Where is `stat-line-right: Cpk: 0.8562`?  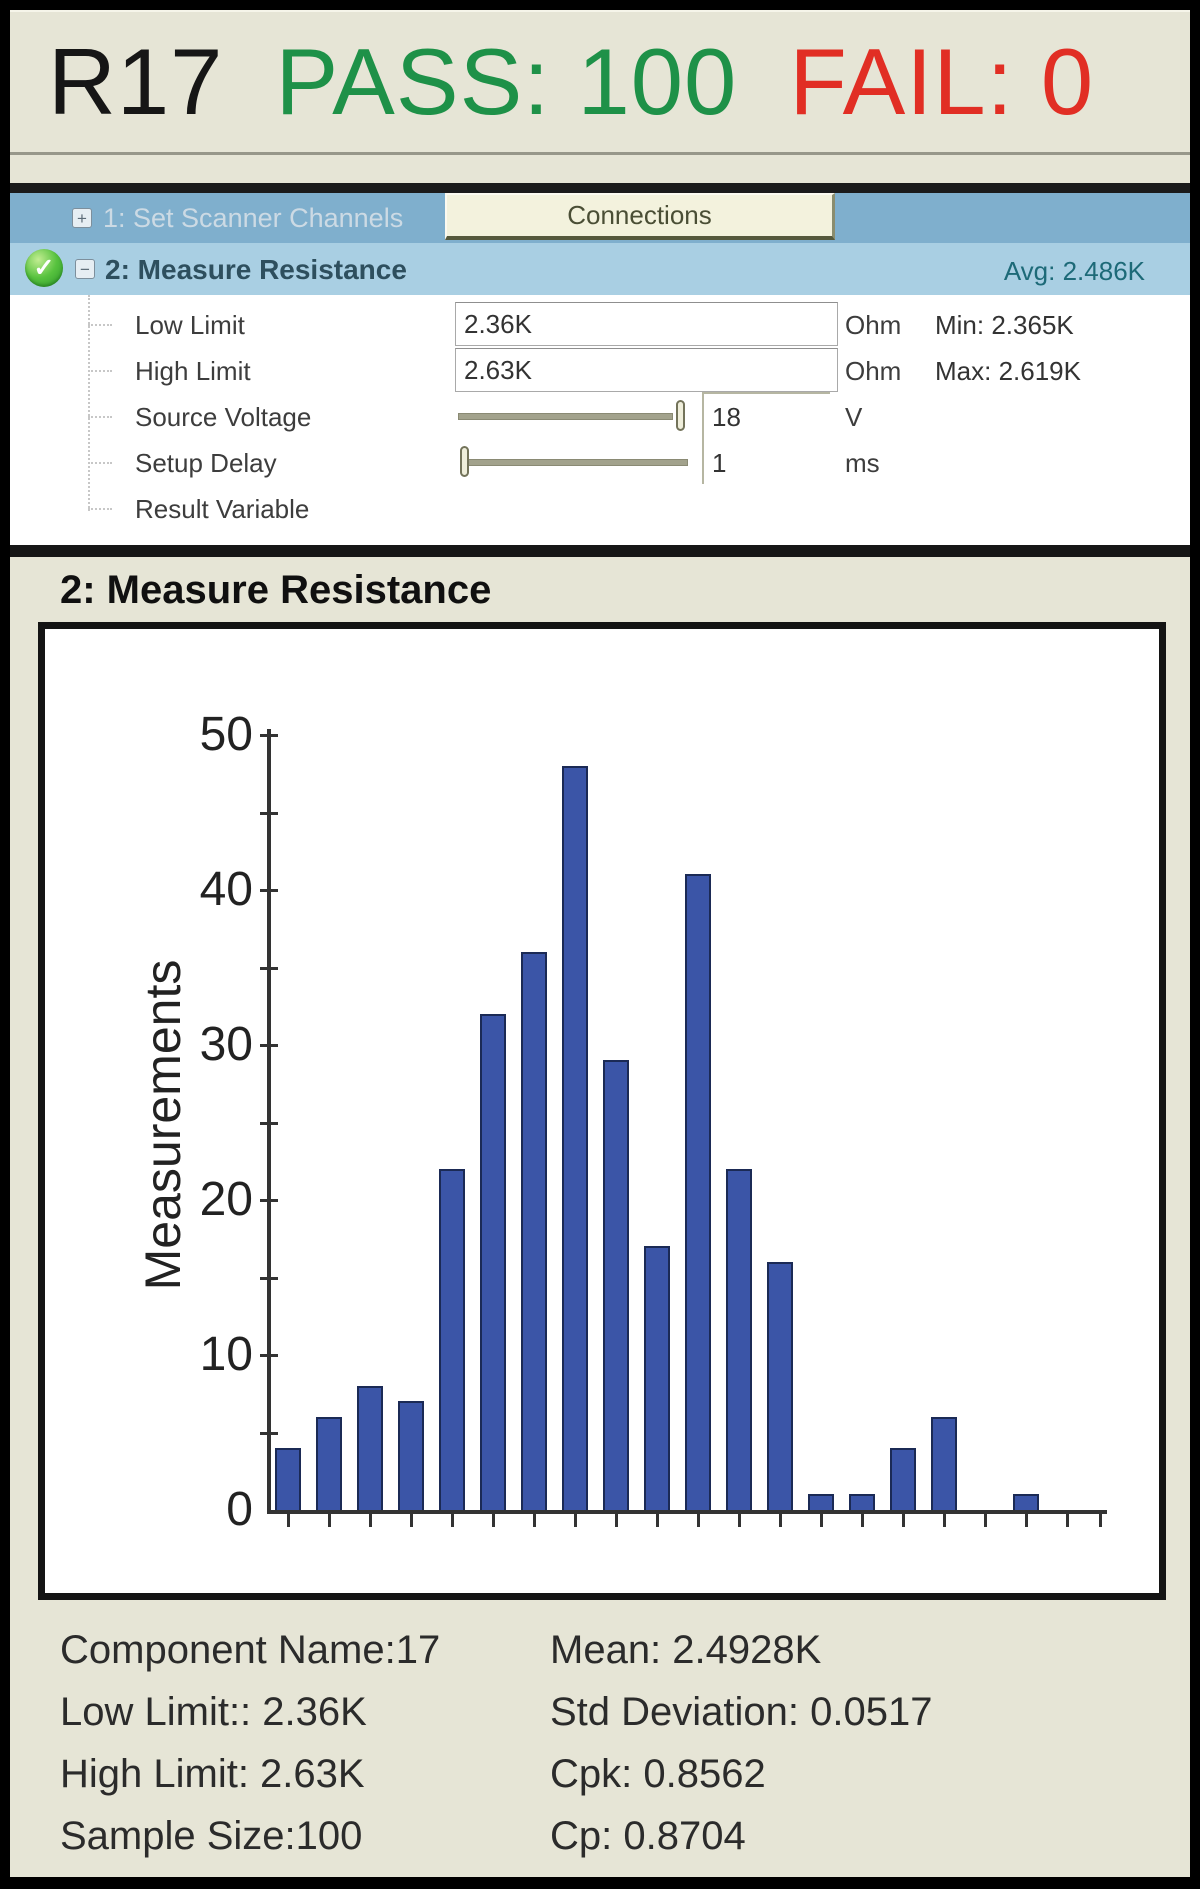 stat-line-right: Cpk: 0.8562 is located at coordinates (658, 1774).